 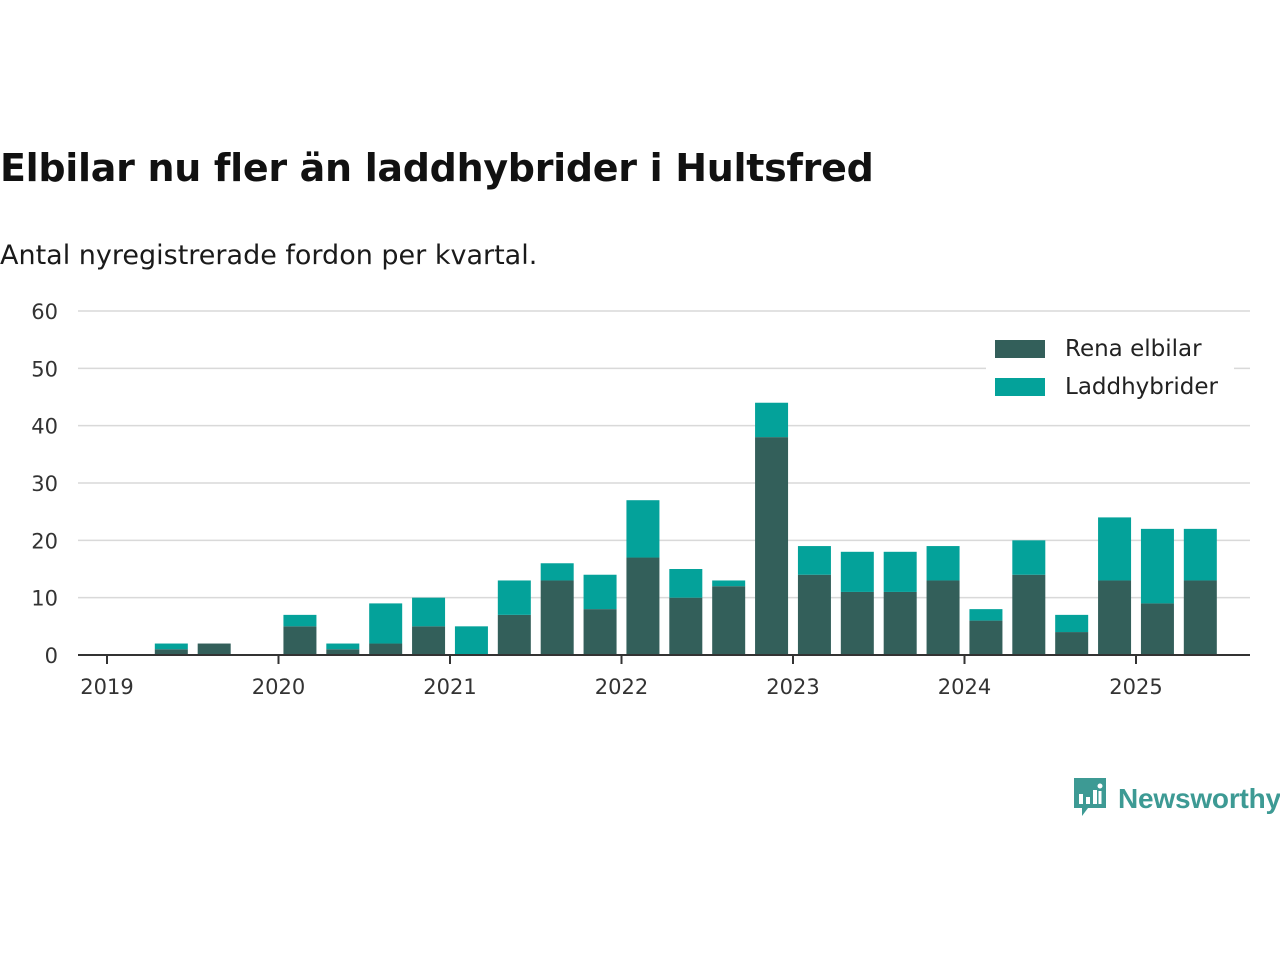 I want to click on x-tick-label: 2020, so click(x=278, y=687).